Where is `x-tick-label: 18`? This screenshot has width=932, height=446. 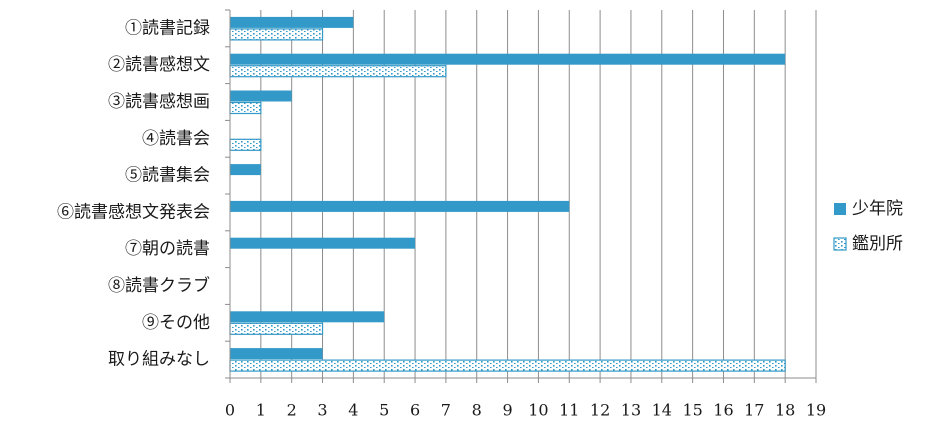 x-tick-label: 18 is located at coordinates (785, 410).